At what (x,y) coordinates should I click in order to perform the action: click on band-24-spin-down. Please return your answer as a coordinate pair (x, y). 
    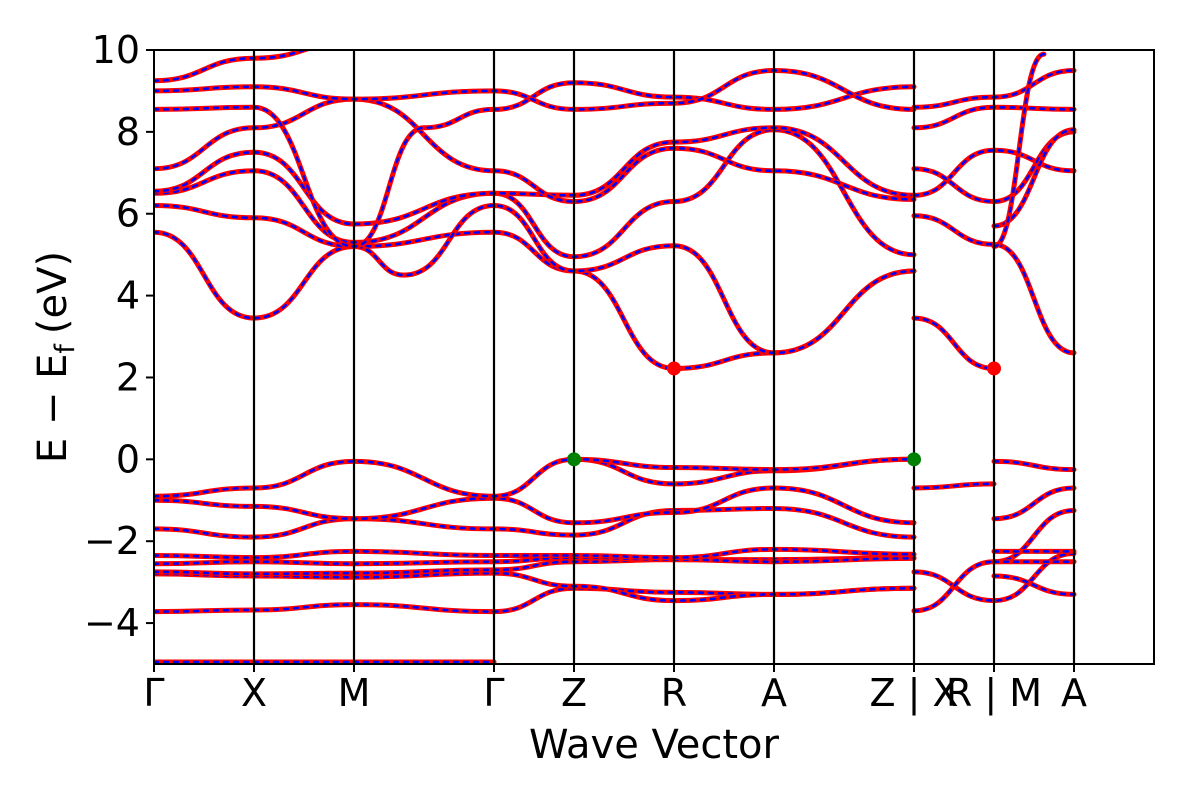
    Looking at the image, I should click on (535, 90).